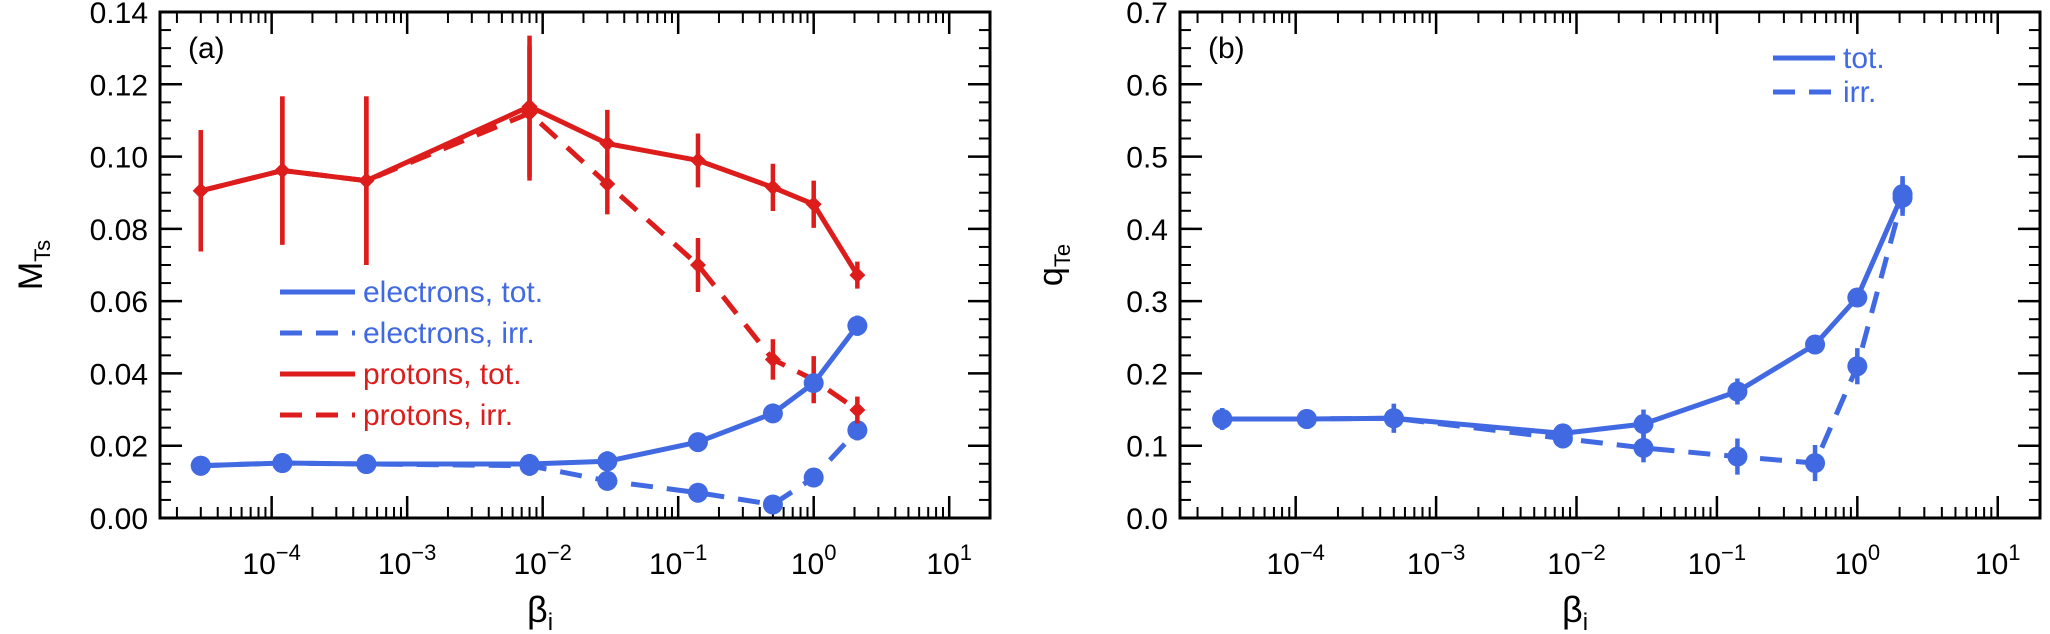 The image size is (2050, 634). What do you see at coordinates (1147, 230) in the screenshot?
I see `y-tick-label: 0.4` at bounding box center [1147, 230].